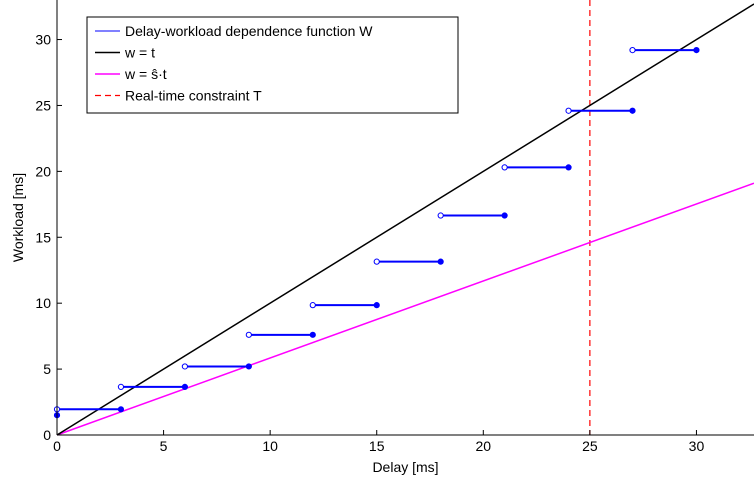 The height and width of the screenshot is (486, 754). What do you see at coordinates (405, 467) in the screenshot?
I see `x-axis-title: Delay [ms]` at bounding box center [405, 467].